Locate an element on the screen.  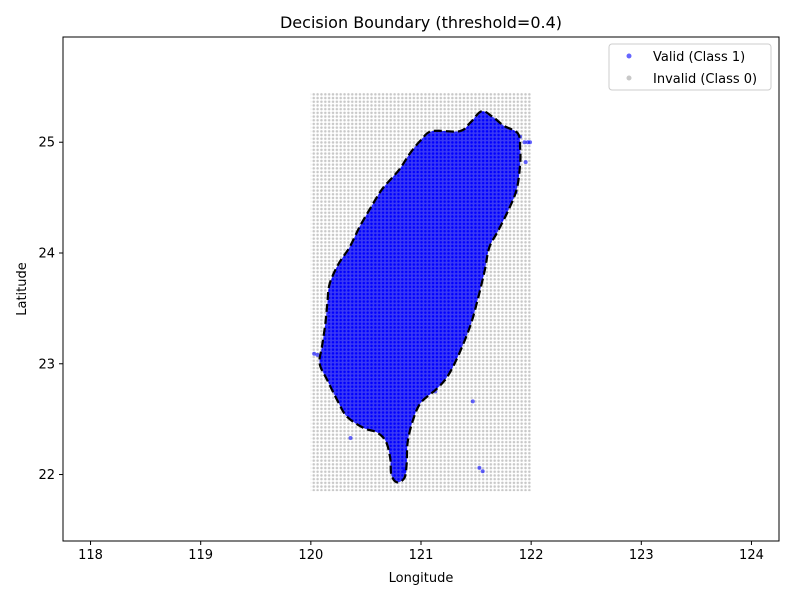
x-tick-label: 120 is located at coordinates (310, 555).